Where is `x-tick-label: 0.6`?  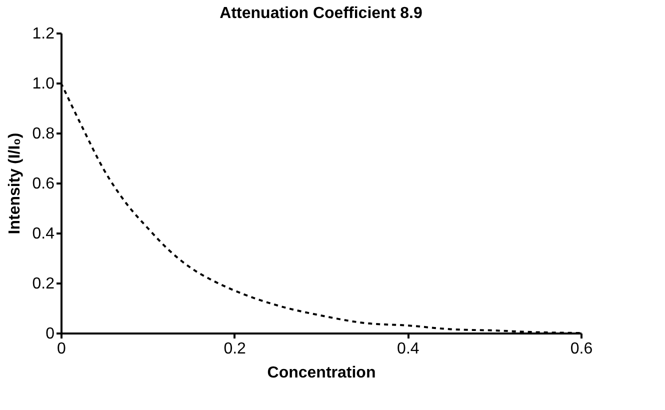 x-tick-label: 0.6 is located at coordinates (581, 349).